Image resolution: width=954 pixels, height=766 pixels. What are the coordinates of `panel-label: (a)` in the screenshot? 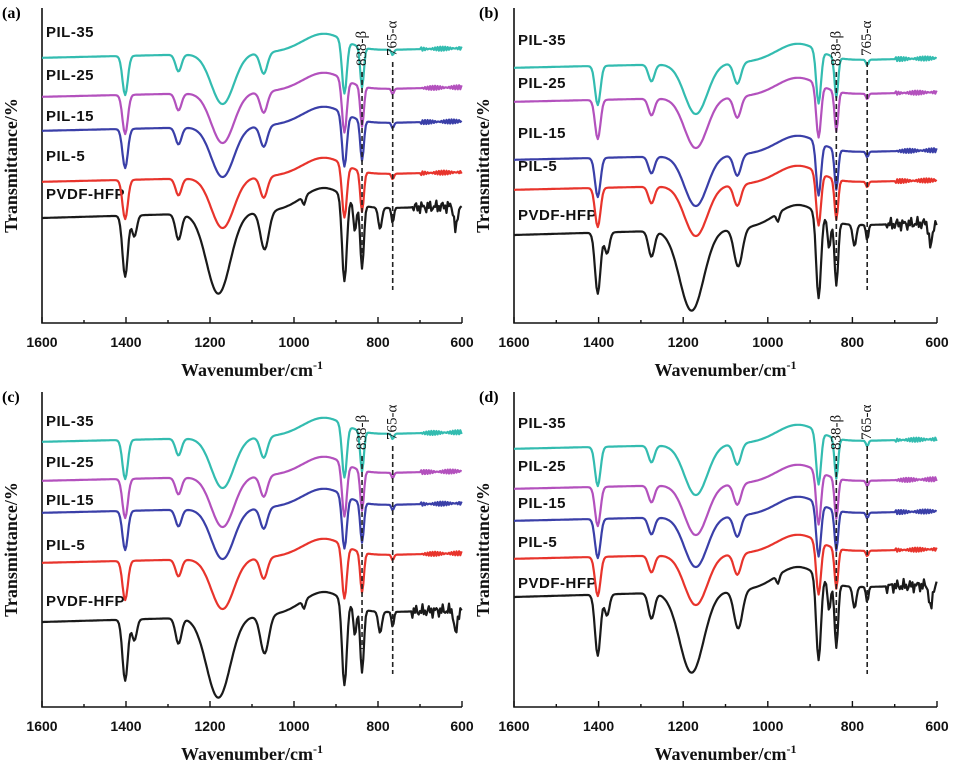 It's located at (11, 13).